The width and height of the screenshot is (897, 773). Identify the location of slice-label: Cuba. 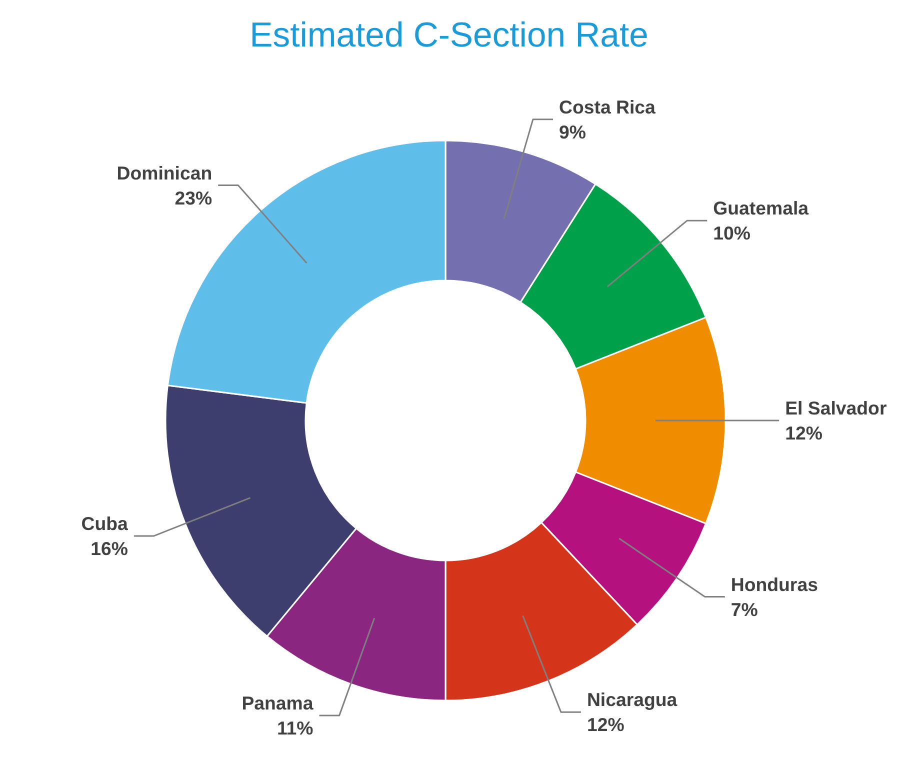
(105, 523).